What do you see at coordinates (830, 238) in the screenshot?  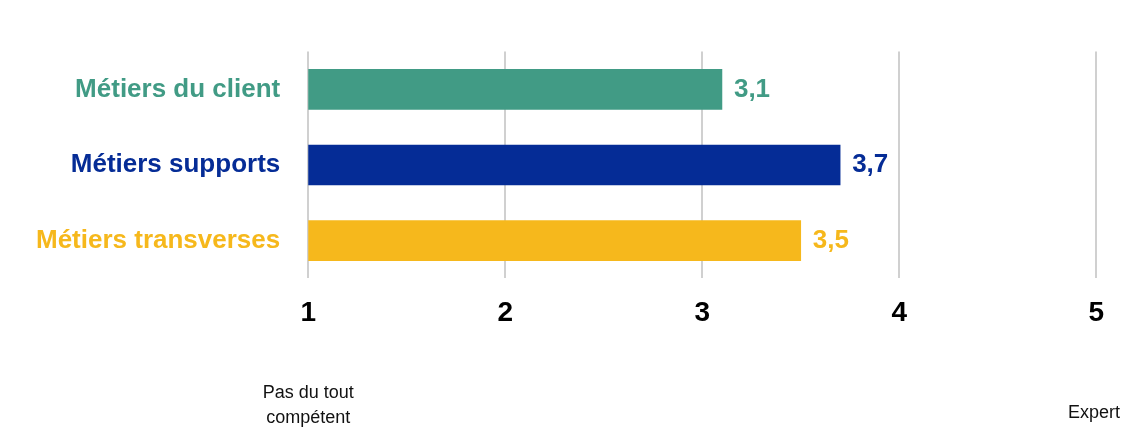 I see `data-label: 3,5` at bounding box center [830, 238].